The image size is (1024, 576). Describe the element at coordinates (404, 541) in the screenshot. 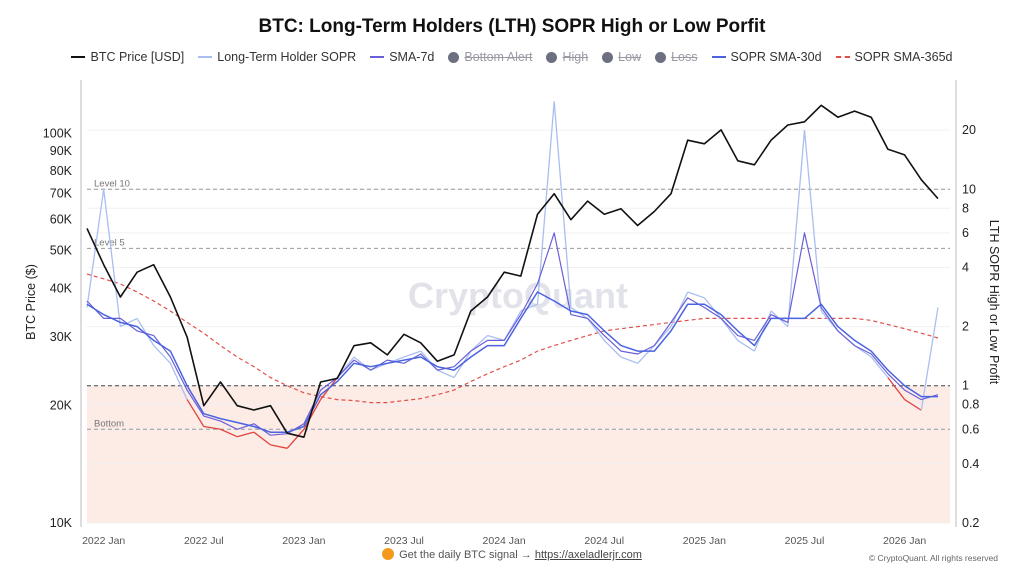

I see `x-tick-label: 2023 Jul` at that location.